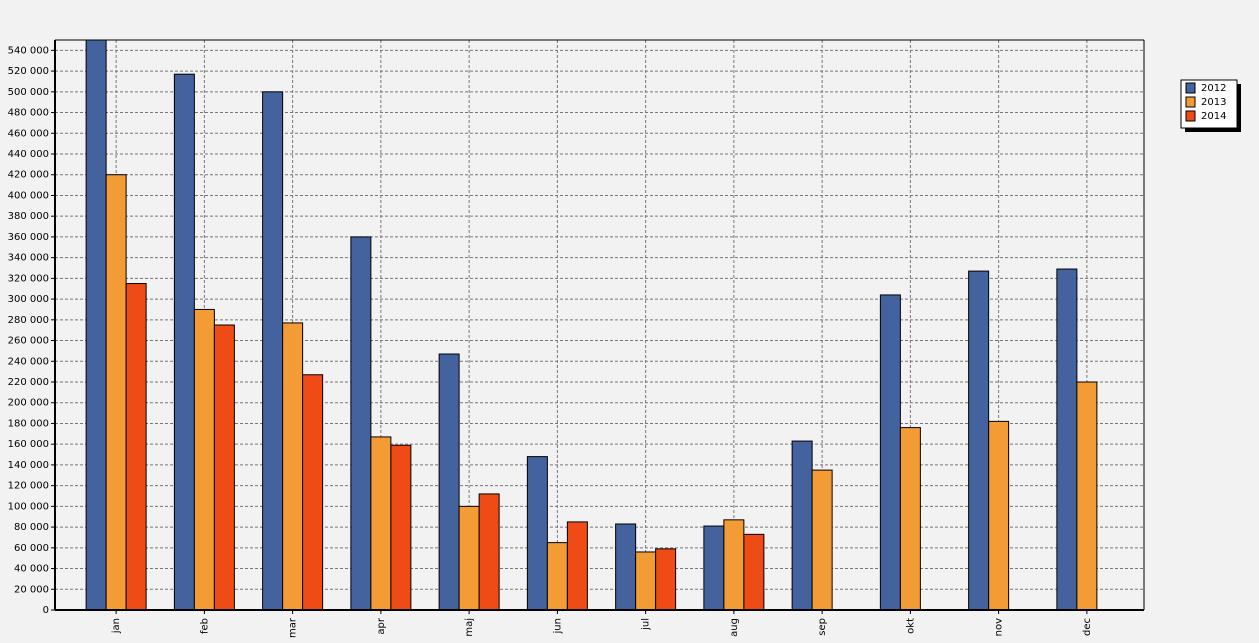 The height and width of the screenshot is (643, 1259). Describe the element at coordinates (28, 278) in the screenshot. I see `y-tick-label: 320 000` at that location.